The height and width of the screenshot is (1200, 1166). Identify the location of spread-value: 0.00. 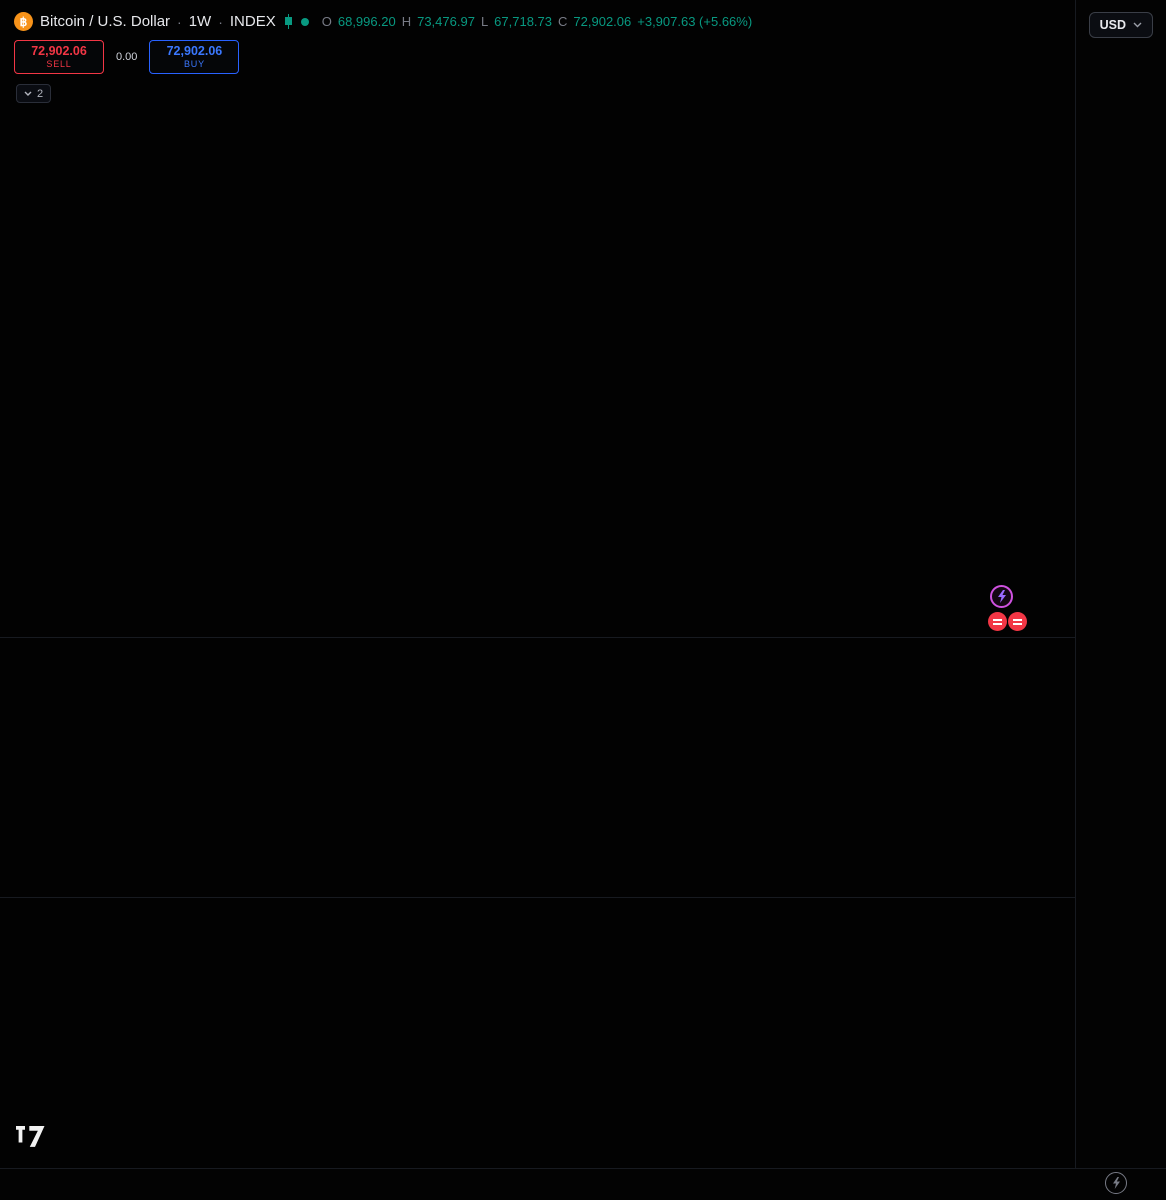
(127, 57).